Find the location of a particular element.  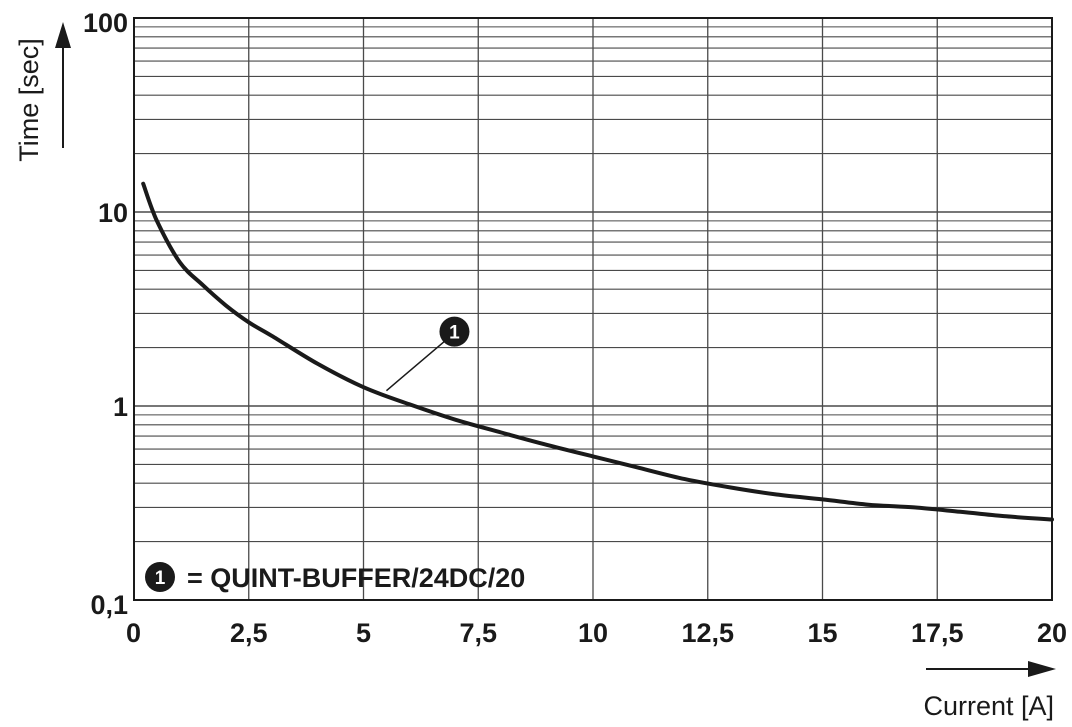

y-tick-label-2: 10 is located at coordinates (113, 213).